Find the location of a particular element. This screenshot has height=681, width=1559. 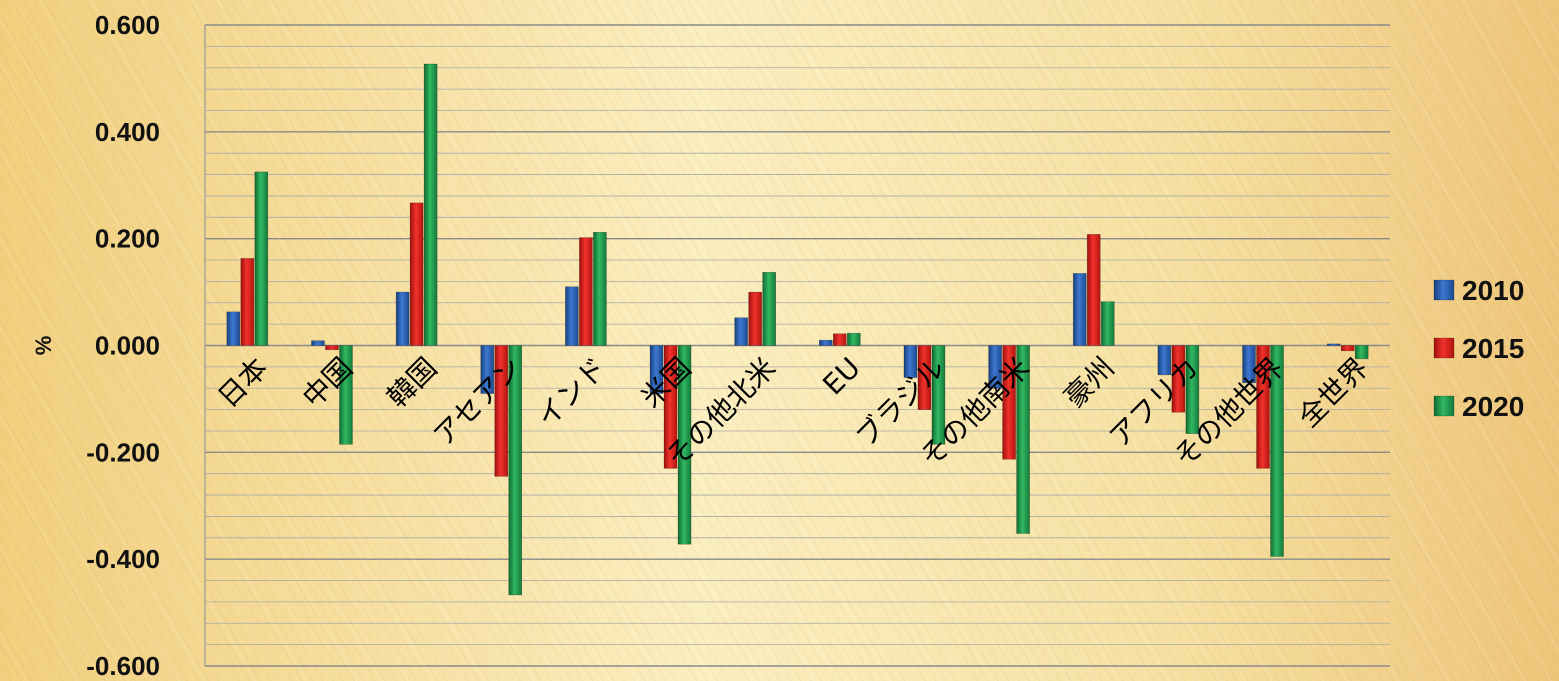

y-tick-label: 0.600 is located at coordinates (127, 25).